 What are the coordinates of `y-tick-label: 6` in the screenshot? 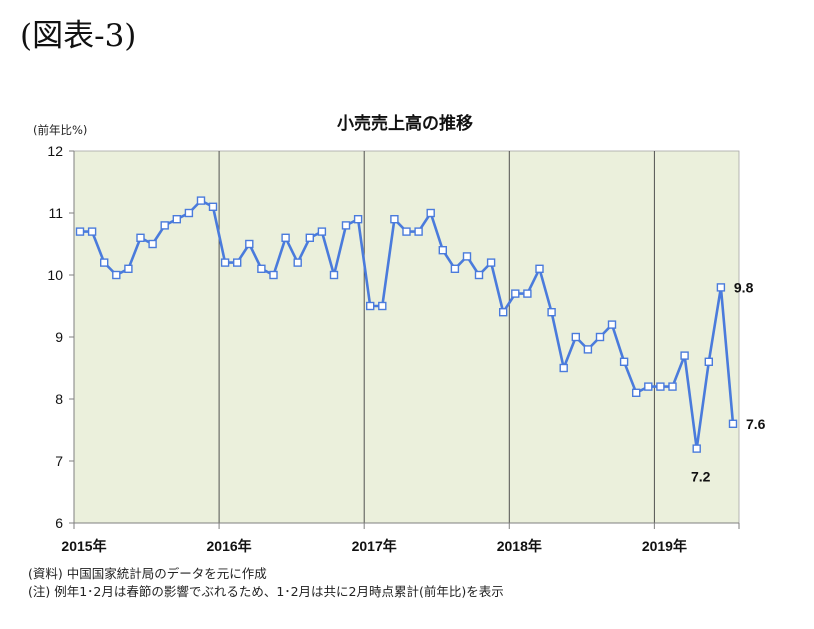 It's located at (59, 523).